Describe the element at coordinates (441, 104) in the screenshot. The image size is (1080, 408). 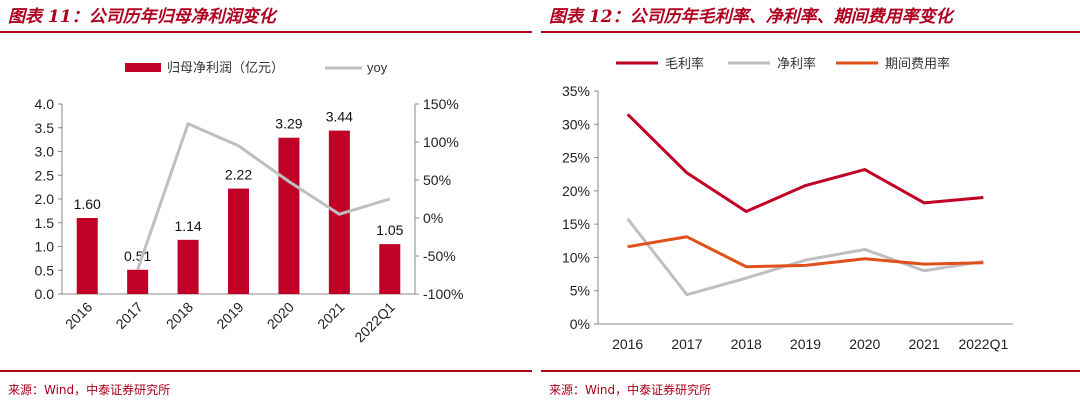
I see `right-y-tick-label: 150%` at that location.